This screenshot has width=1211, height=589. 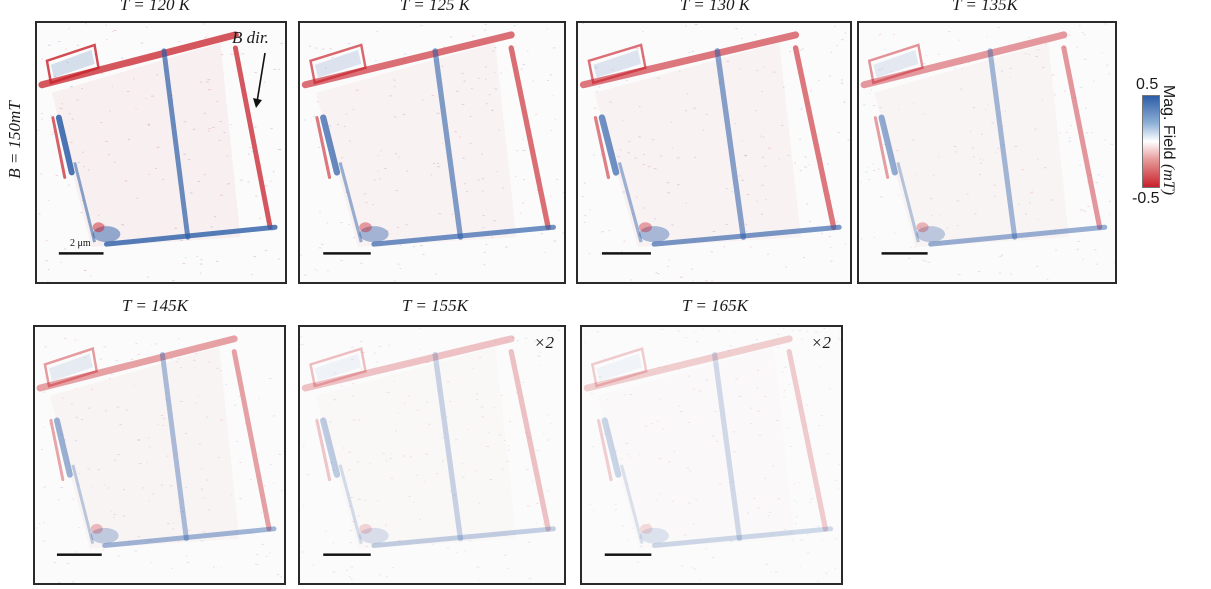 I want to click on panel-title-7: T = 165K, so click(x=715, y=305).